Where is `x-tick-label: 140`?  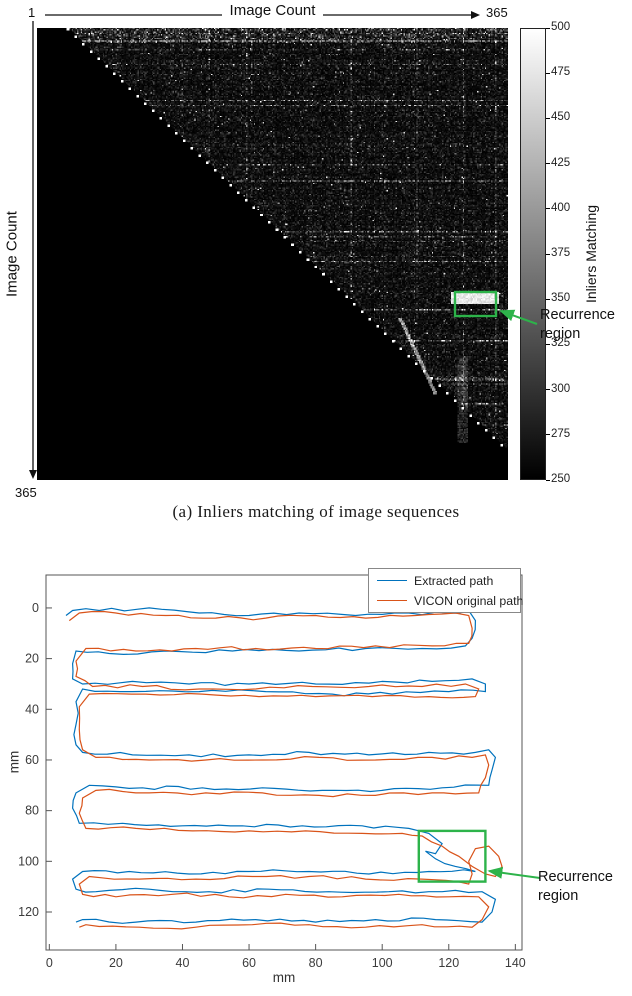
x-tick-label: 140 is located at coordinates (515, 963).